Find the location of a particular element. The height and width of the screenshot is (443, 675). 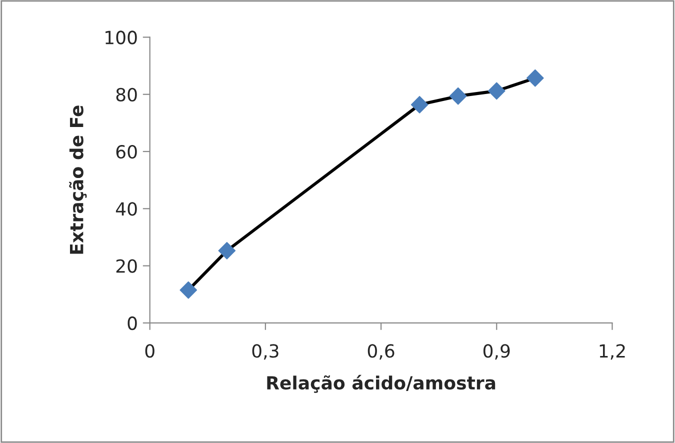

y-tick-label: 40 is located at coordinates (126, 209).